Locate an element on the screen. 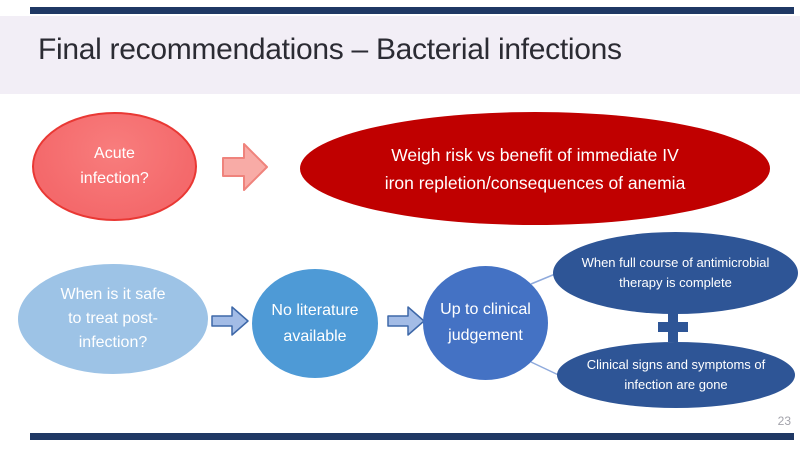 The height and width of the screenshot is (450, 800). ellipse-no-literature: No literature available is located at coordinates (315, 323).